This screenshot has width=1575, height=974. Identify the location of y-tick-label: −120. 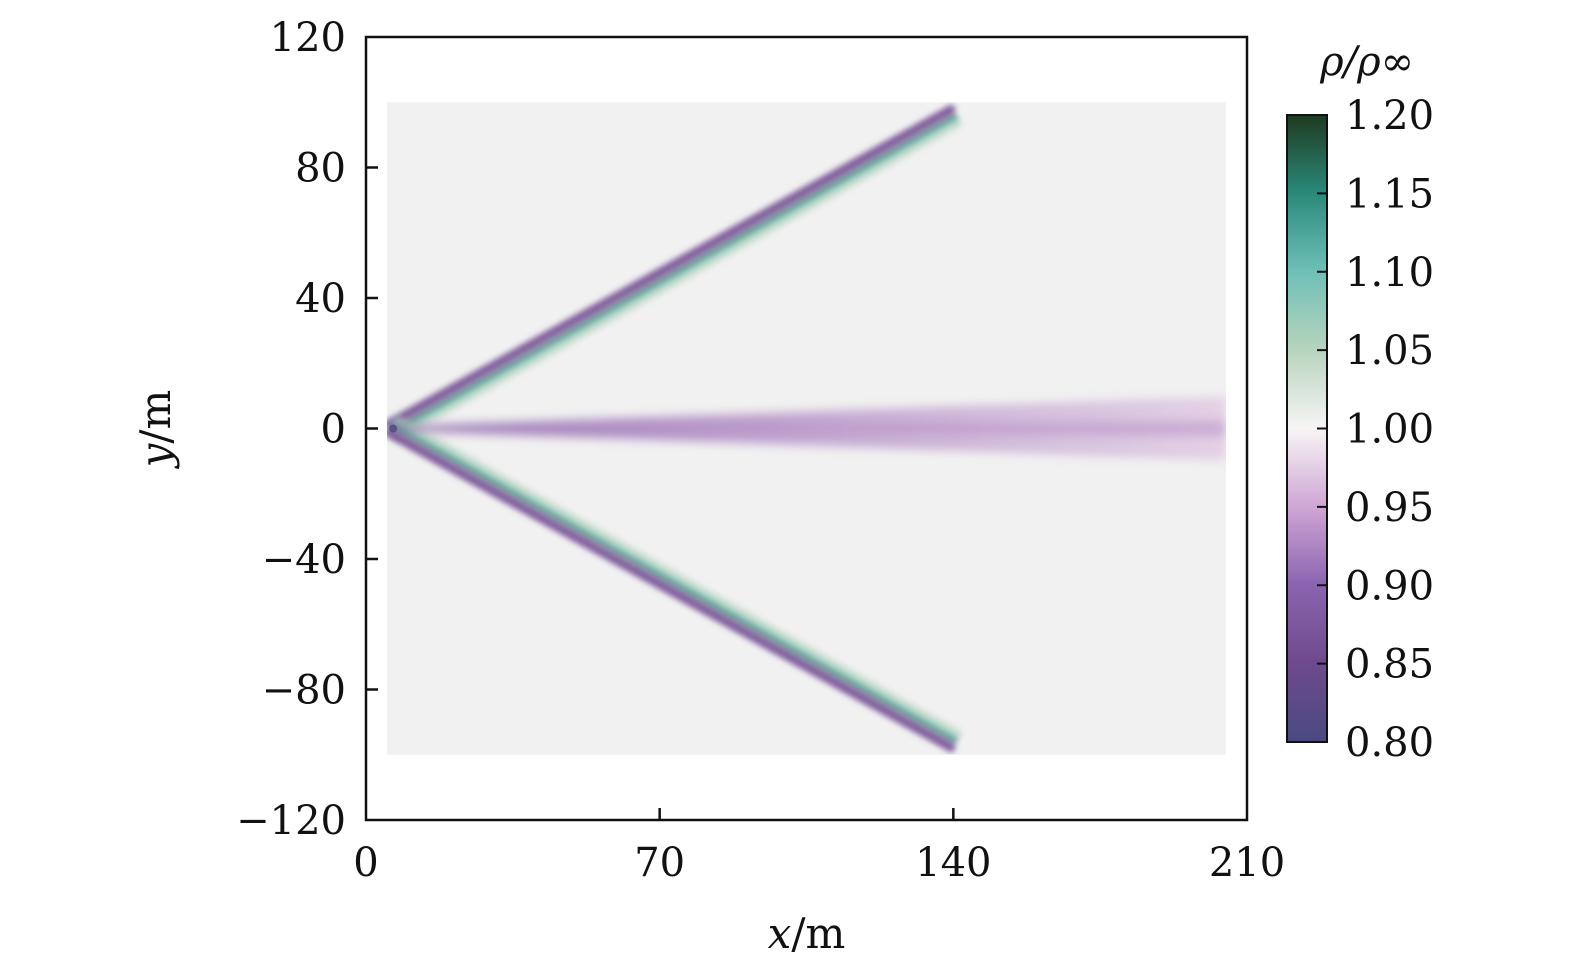
(291, 821).